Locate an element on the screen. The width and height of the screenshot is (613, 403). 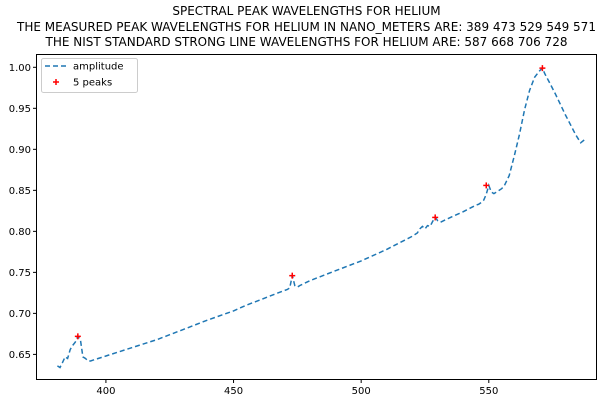
legend-label-amplitude: amplitude is located at coordinates (98, 67).